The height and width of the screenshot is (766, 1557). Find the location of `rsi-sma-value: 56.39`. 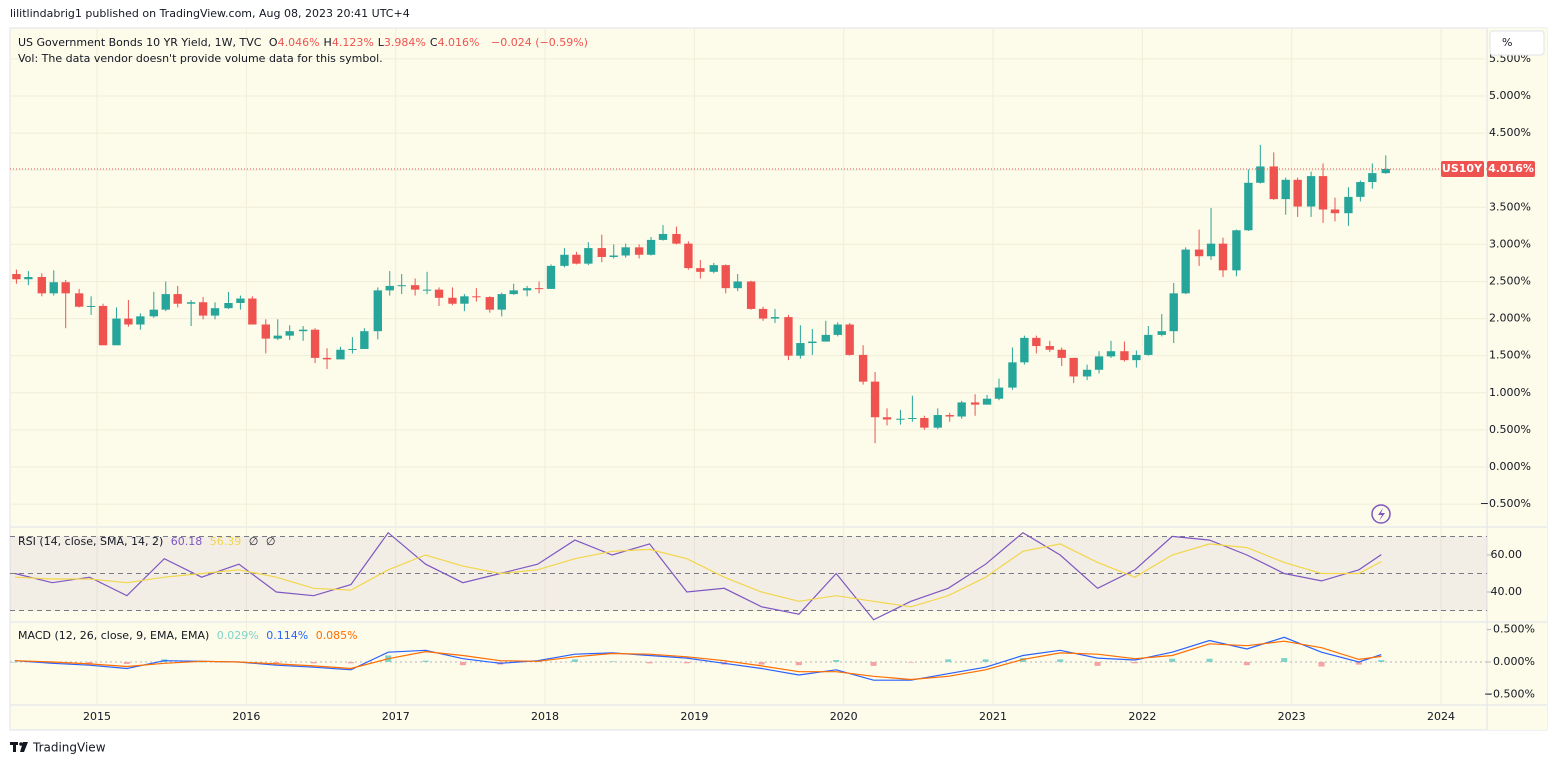

rsi-sma-value: 56.39 is located at coordinates (225, 541).